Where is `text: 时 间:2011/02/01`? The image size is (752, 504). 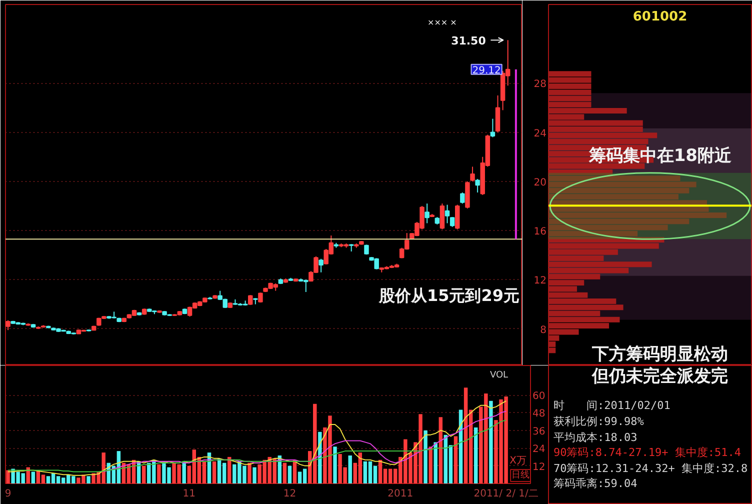 text: 时 间:2011/02/01 is located at coordinates (612, 405).